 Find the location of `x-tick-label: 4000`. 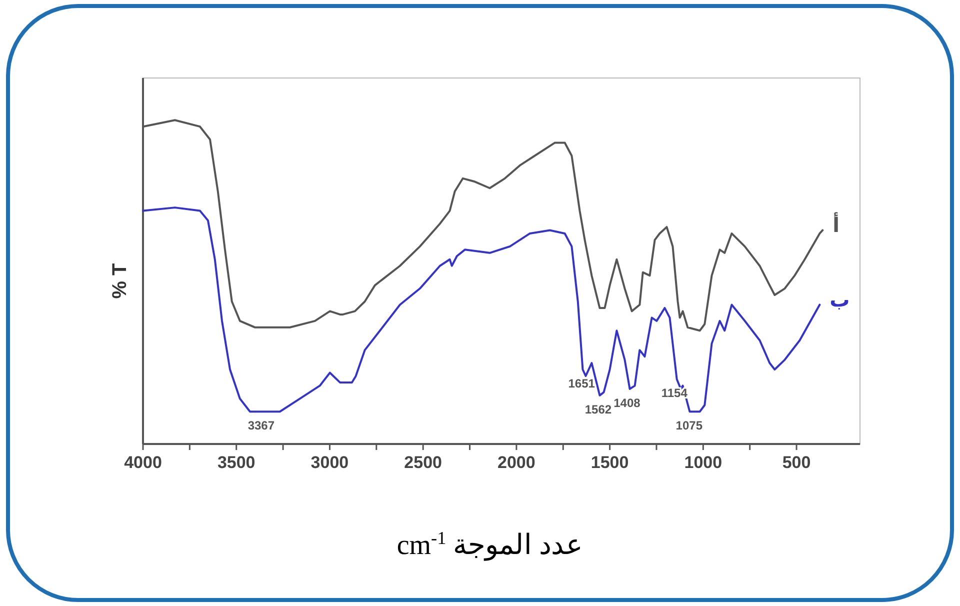

x-tick-label: 4000 is located at coordinates (143, 462).